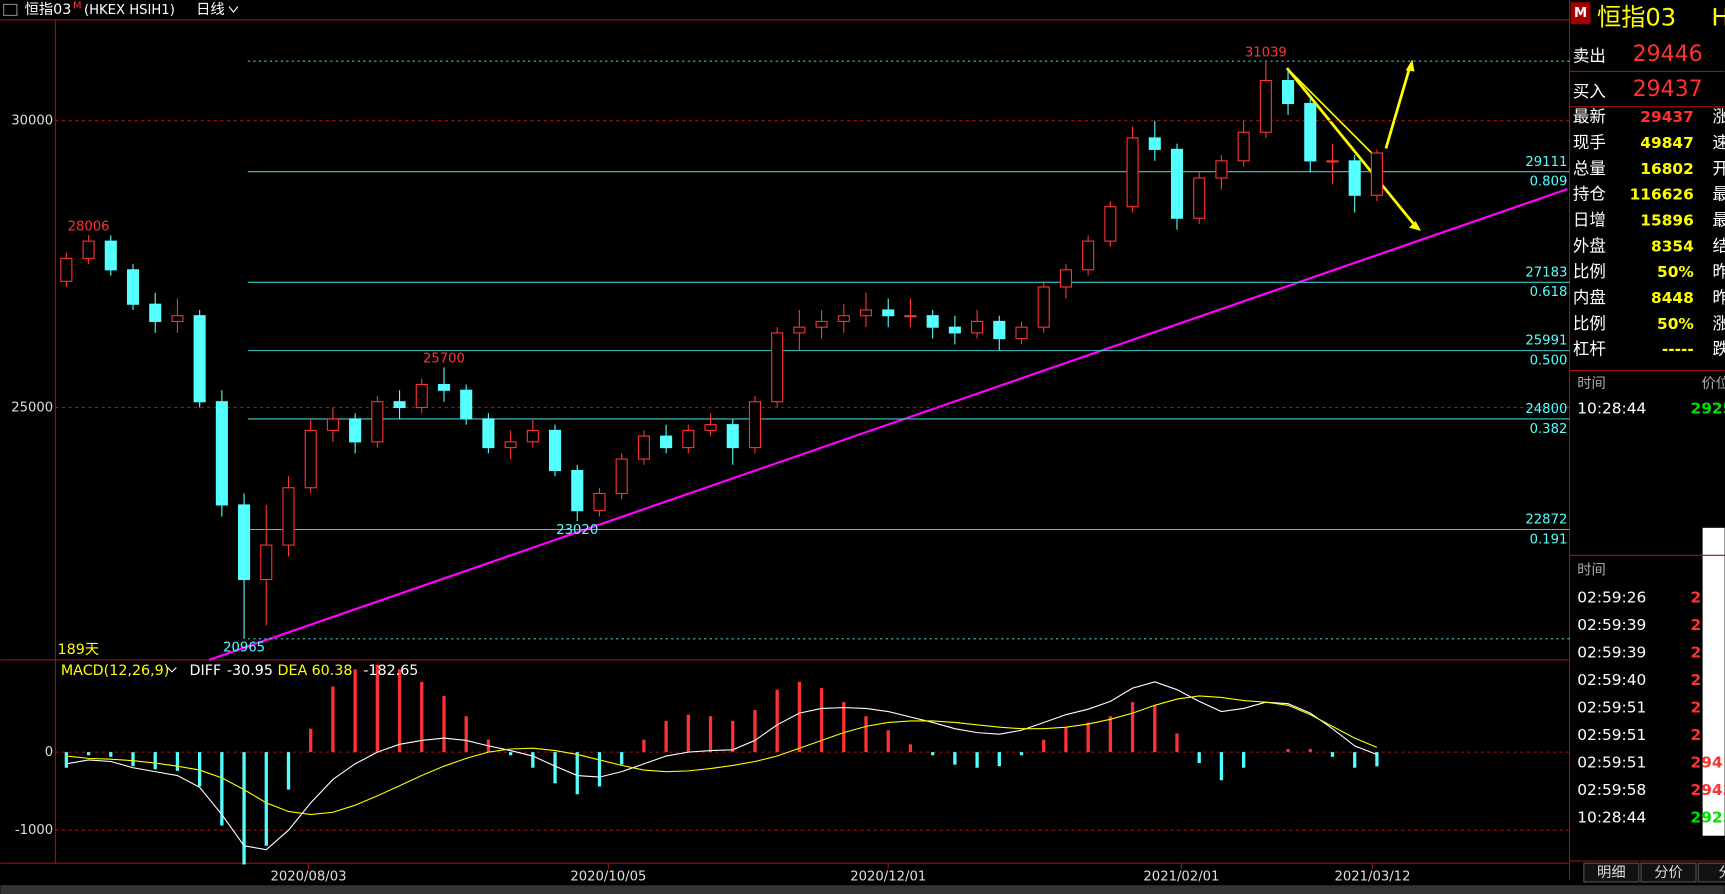  I want to click on tick-price: 2, so click(1696, 680).